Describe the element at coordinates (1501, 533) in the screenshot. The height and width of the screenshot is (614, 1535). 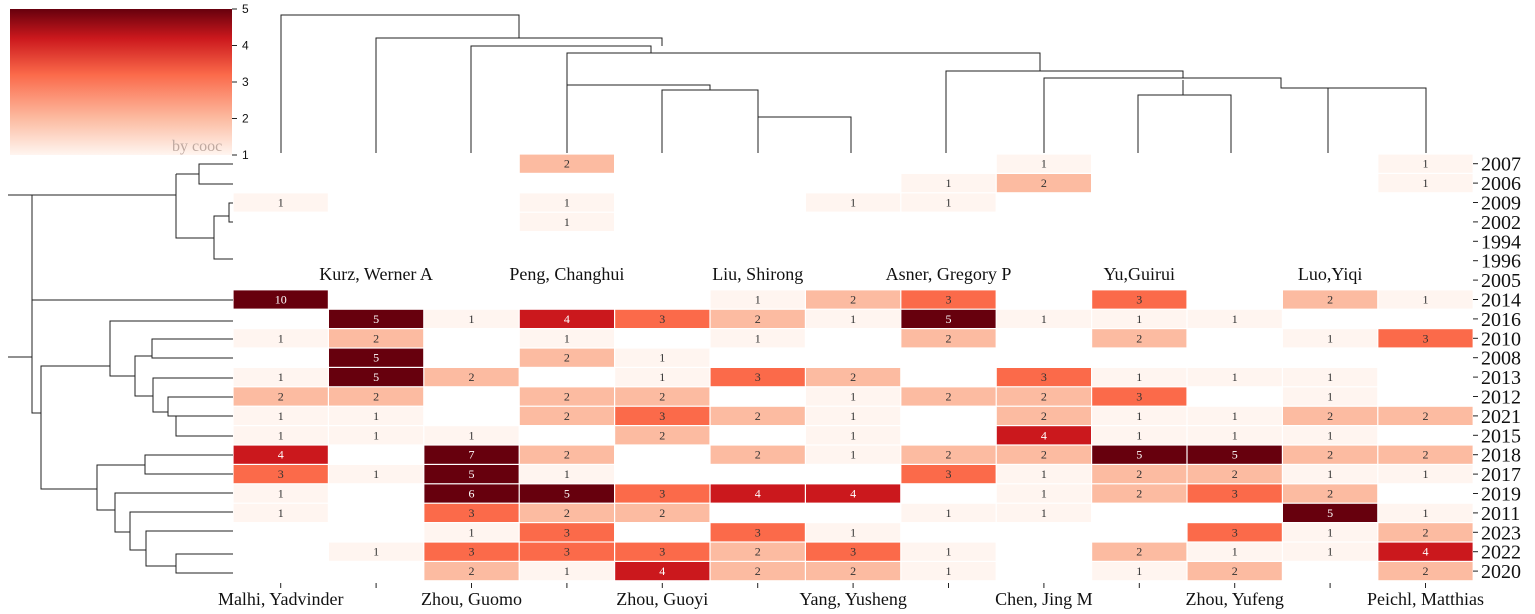
I see `row-label: 2023` at that location.